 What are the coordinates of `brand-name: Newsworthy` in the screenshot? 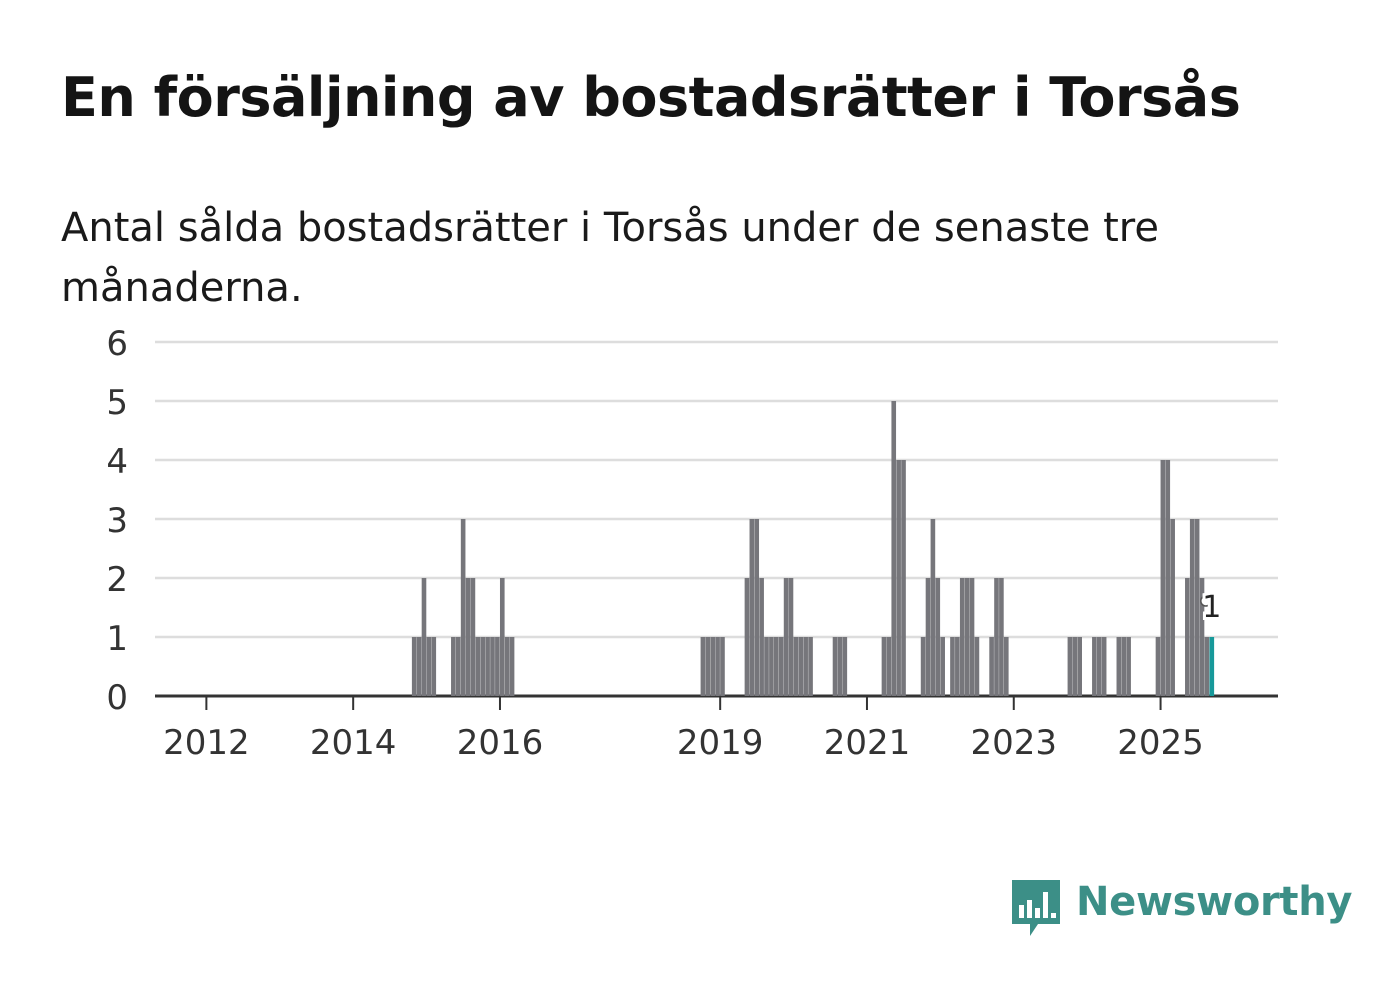 It's located at (1214, 902).